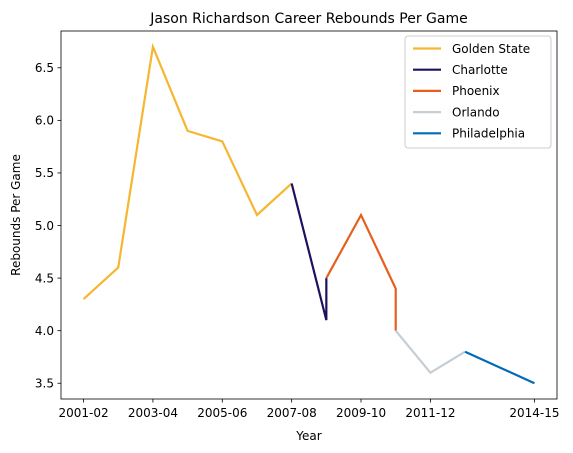 This screenshot has width=573, height=453. I want to click on x-tick-label: 2005-06, so click(222, 413).